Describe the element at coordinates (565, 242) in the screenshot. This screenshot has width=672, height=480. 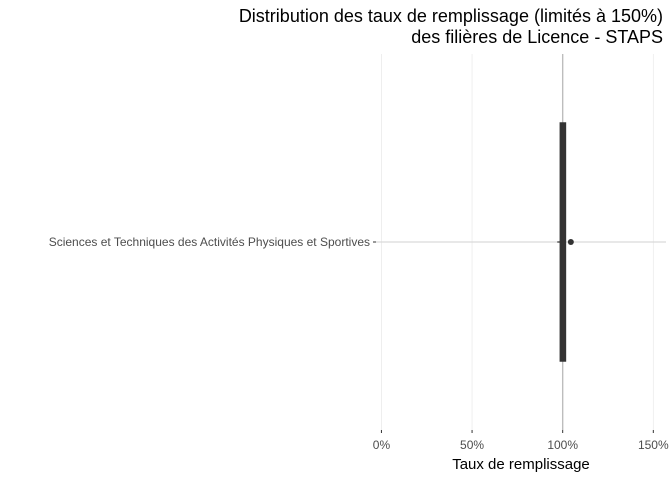
I see `box-plot-marks` at that location.